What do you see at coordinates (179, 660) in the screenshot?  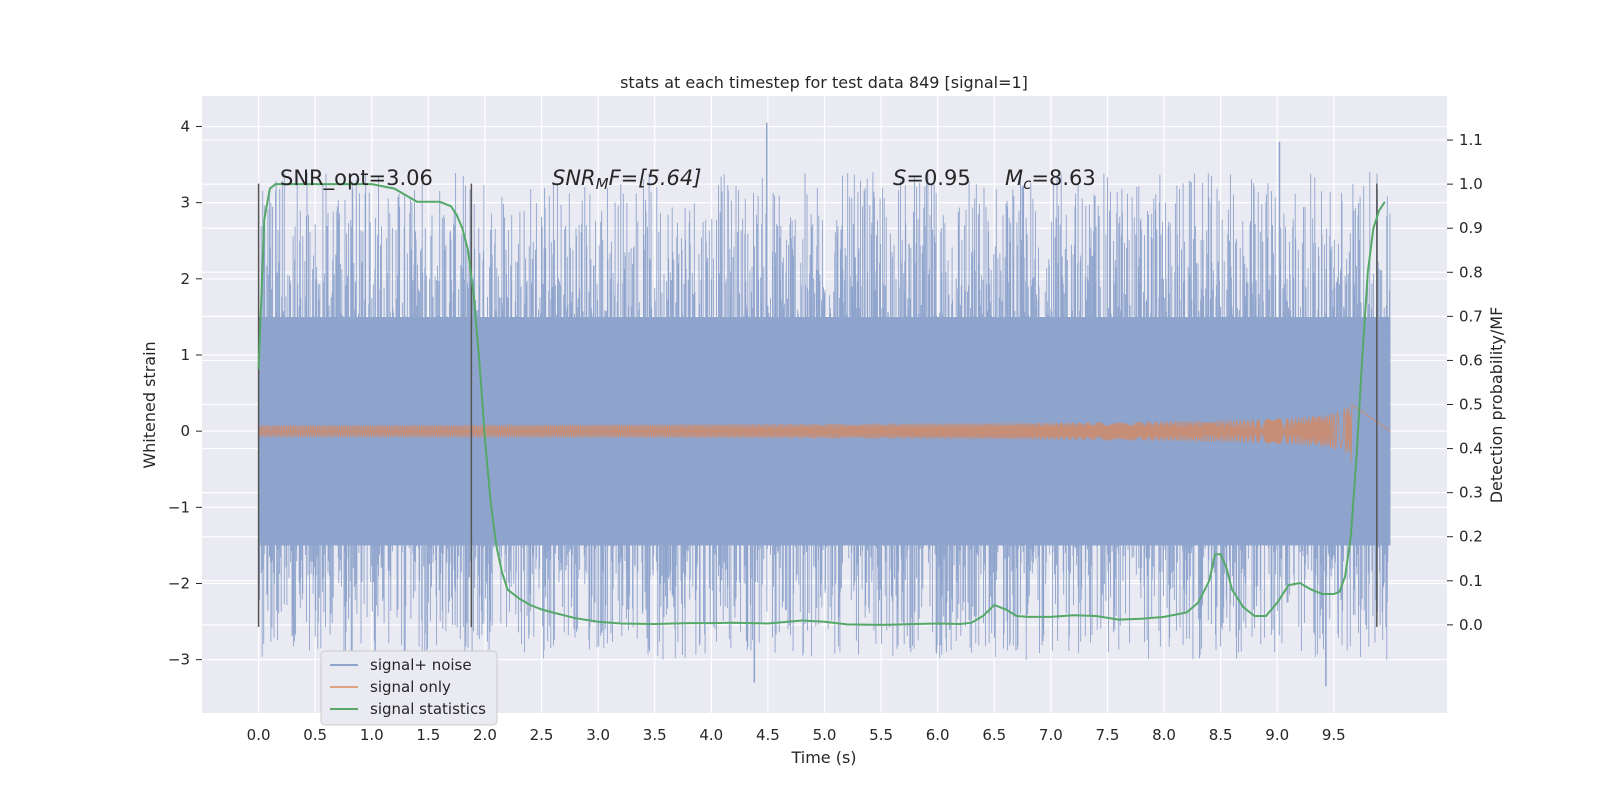 I see `y-tick-label: −3` at bounding box center [179, 660].